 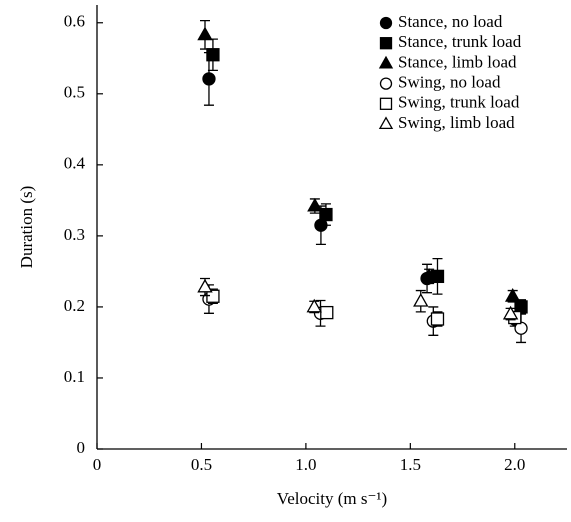 What do you see at coordinates (97, 464) in the screenshot?
I see `x-tick-label: 0` at bounding box center [97, 464].